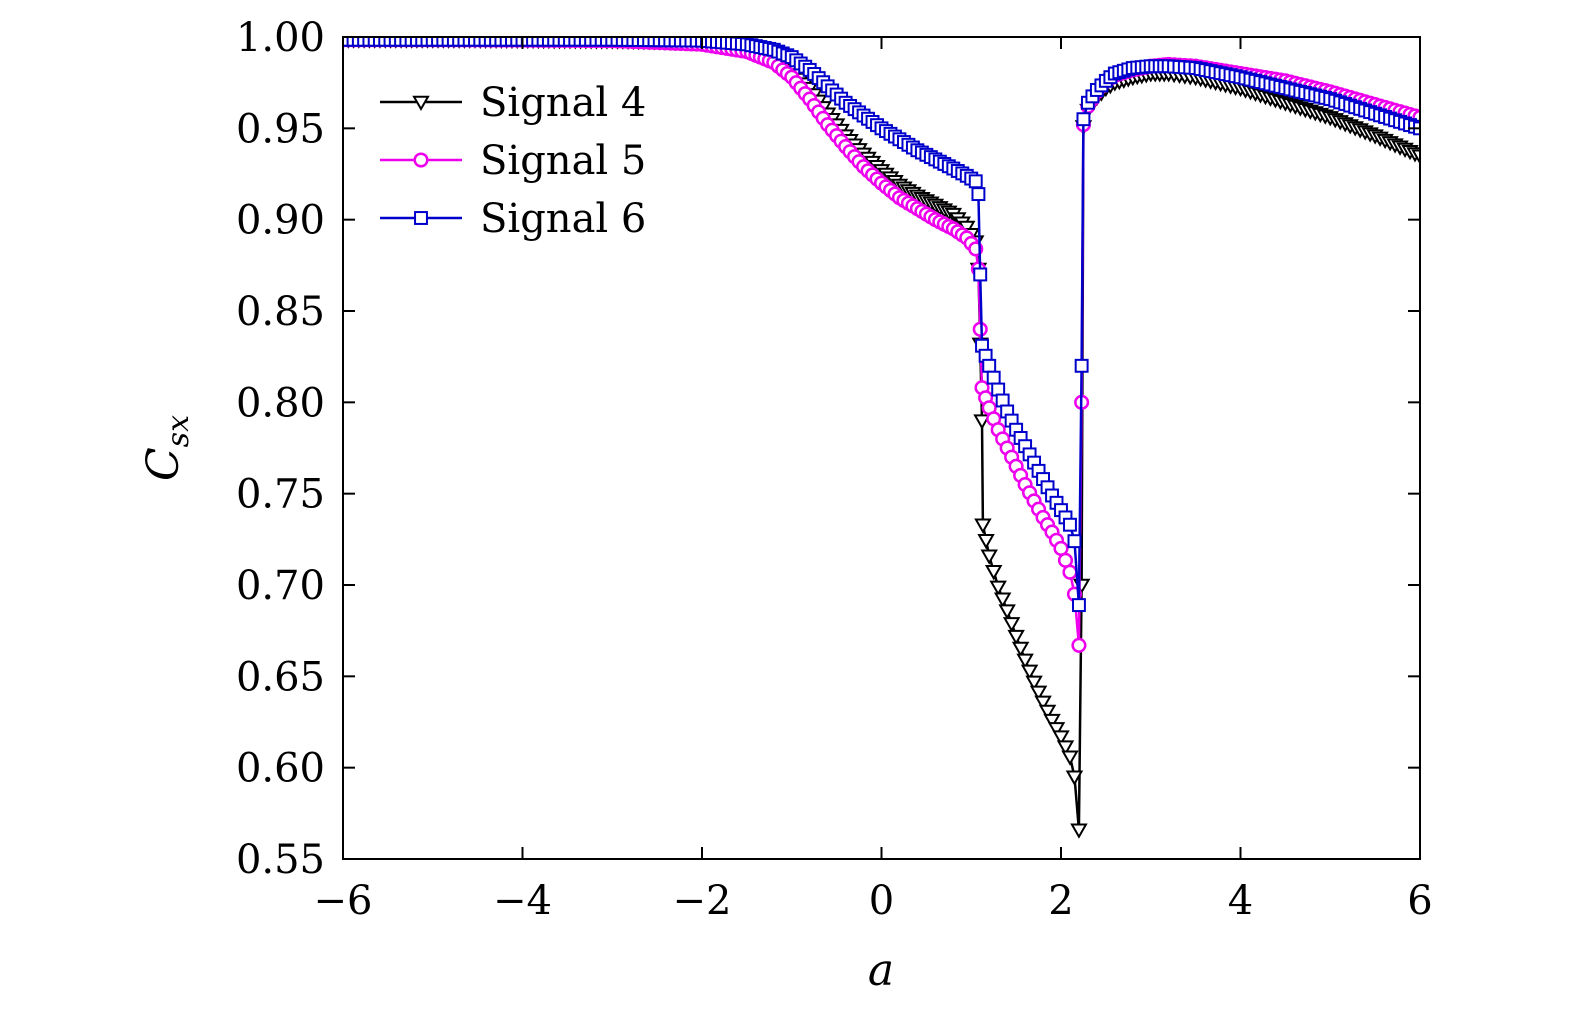 Image resolution: width=1575 pixels, height=1014 pixels. What do you see at coordinates (702, 901) in the screenshot?
I see `x-tick-label: −2` at bounding box center [702, 901].